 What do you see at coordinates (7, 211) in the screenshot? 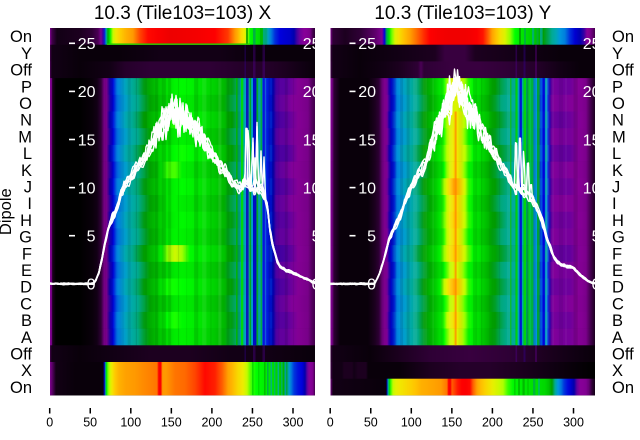
I see `svg-text: Dipole` at bounding box center [7, 211].